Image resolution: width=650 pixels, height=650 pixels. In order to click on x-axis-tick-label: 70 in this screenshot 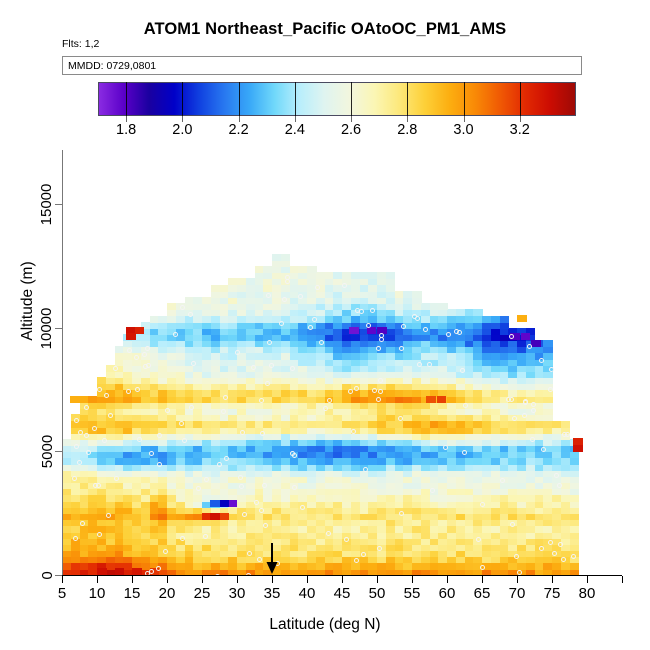, I will do `click(517, 593)`.